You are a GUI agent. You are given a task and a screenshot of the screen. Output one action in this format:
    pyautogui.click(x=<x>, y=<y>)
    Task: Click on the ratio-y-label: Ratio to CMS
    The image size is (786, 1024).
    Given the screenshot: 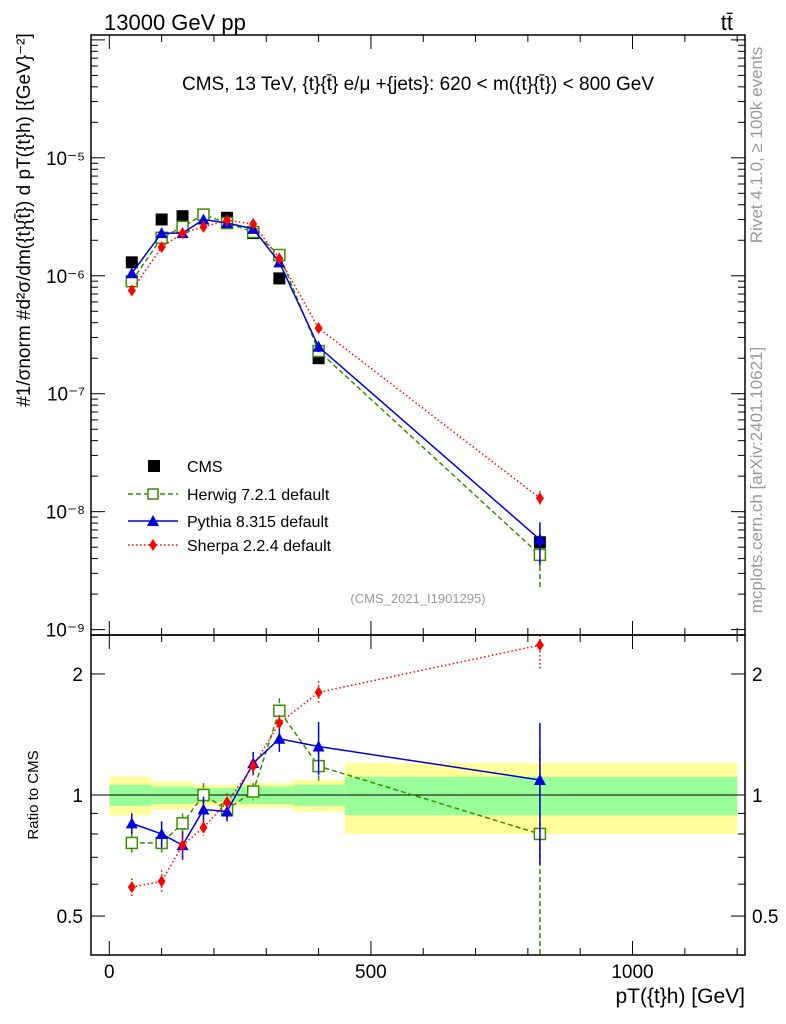 What is the action you would take?
    pyautogui.click(x=33, y=794)
    